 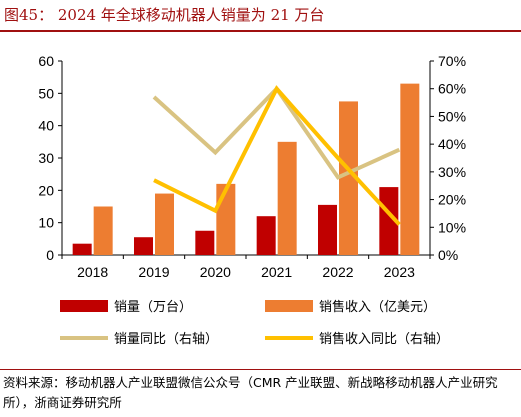 What do you see at coordinates (153, 307) in the screenshot?
I see `legend-label: 销量（万台）` at bounding box center [153, 307].